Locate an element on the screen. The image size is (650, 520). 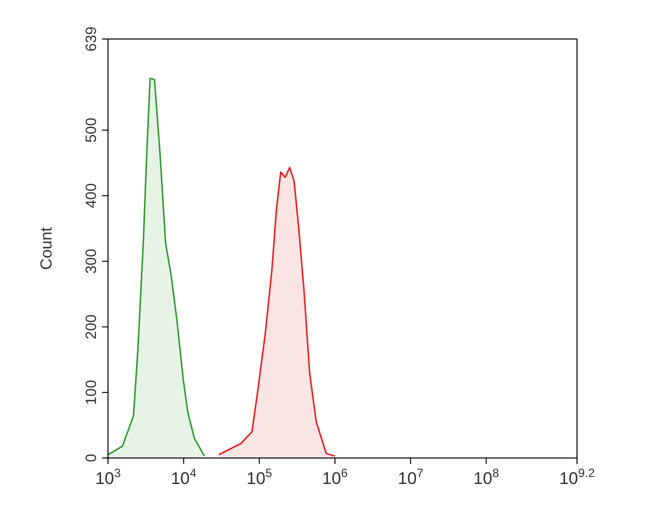
y-tick-label: 200 is located at coordinates (91, 327).